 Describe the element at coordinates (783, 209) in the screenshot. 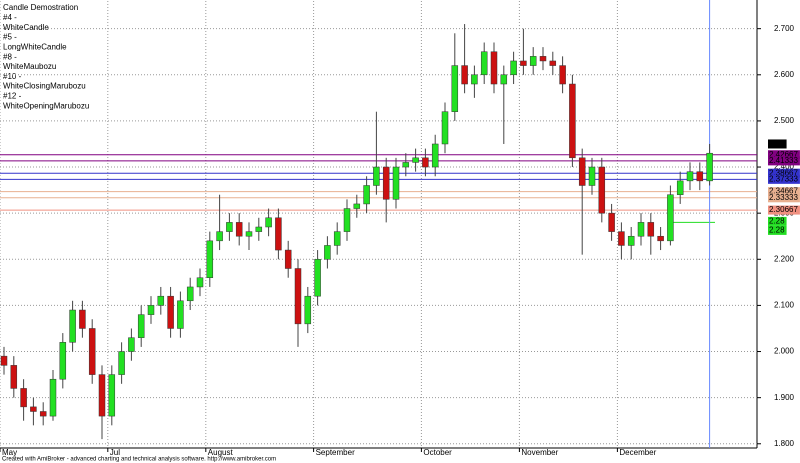

I see `level-label: 2.30667` at that location.